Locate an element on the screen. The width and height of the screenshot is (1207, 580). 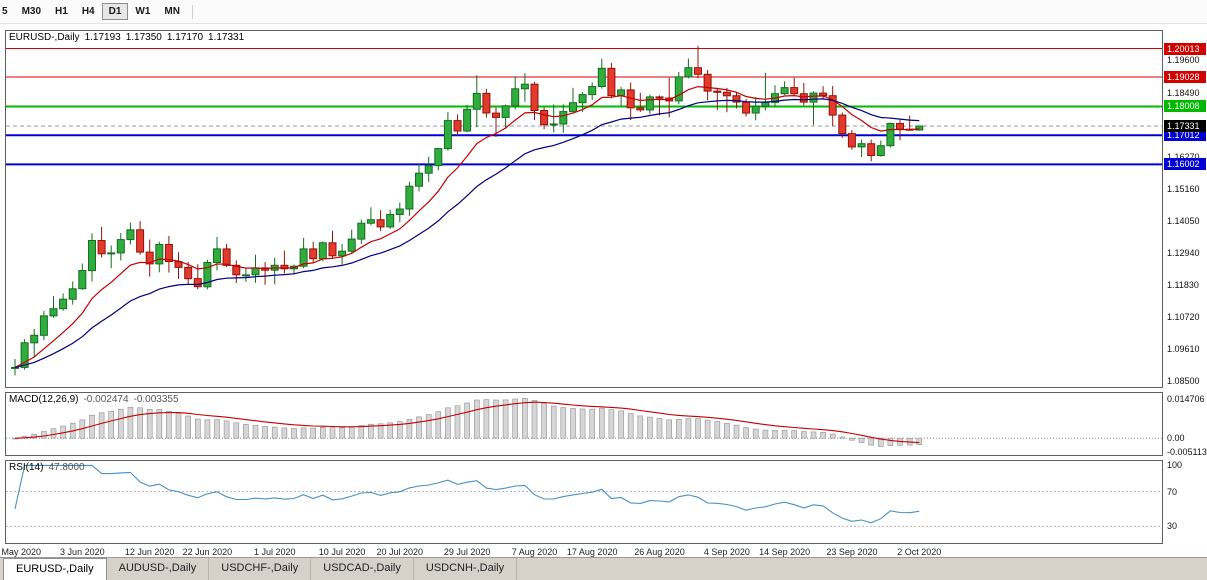
rsi-axis-tick: 100 is located at coordinates (1175, 465).